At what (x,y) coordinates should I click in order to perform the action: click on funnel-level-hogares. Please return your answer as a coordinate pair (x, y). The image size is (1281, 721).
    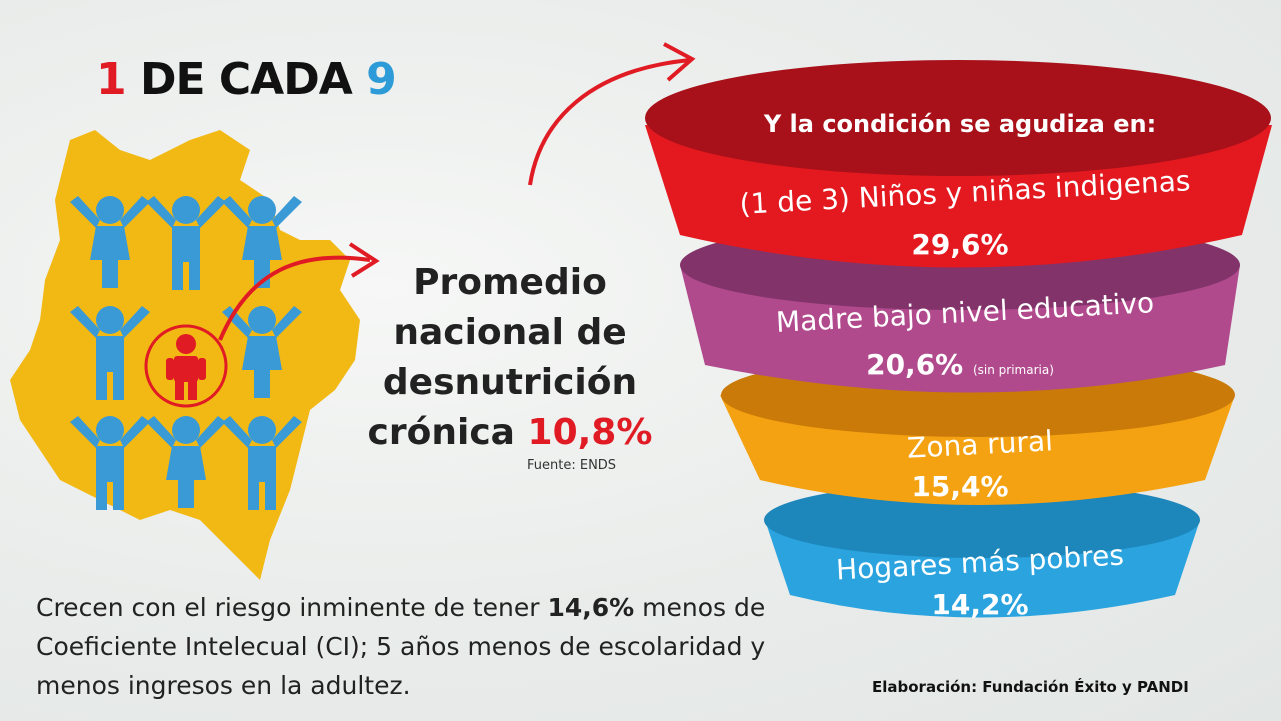
    Looking at the image, I should click on (982, 550).